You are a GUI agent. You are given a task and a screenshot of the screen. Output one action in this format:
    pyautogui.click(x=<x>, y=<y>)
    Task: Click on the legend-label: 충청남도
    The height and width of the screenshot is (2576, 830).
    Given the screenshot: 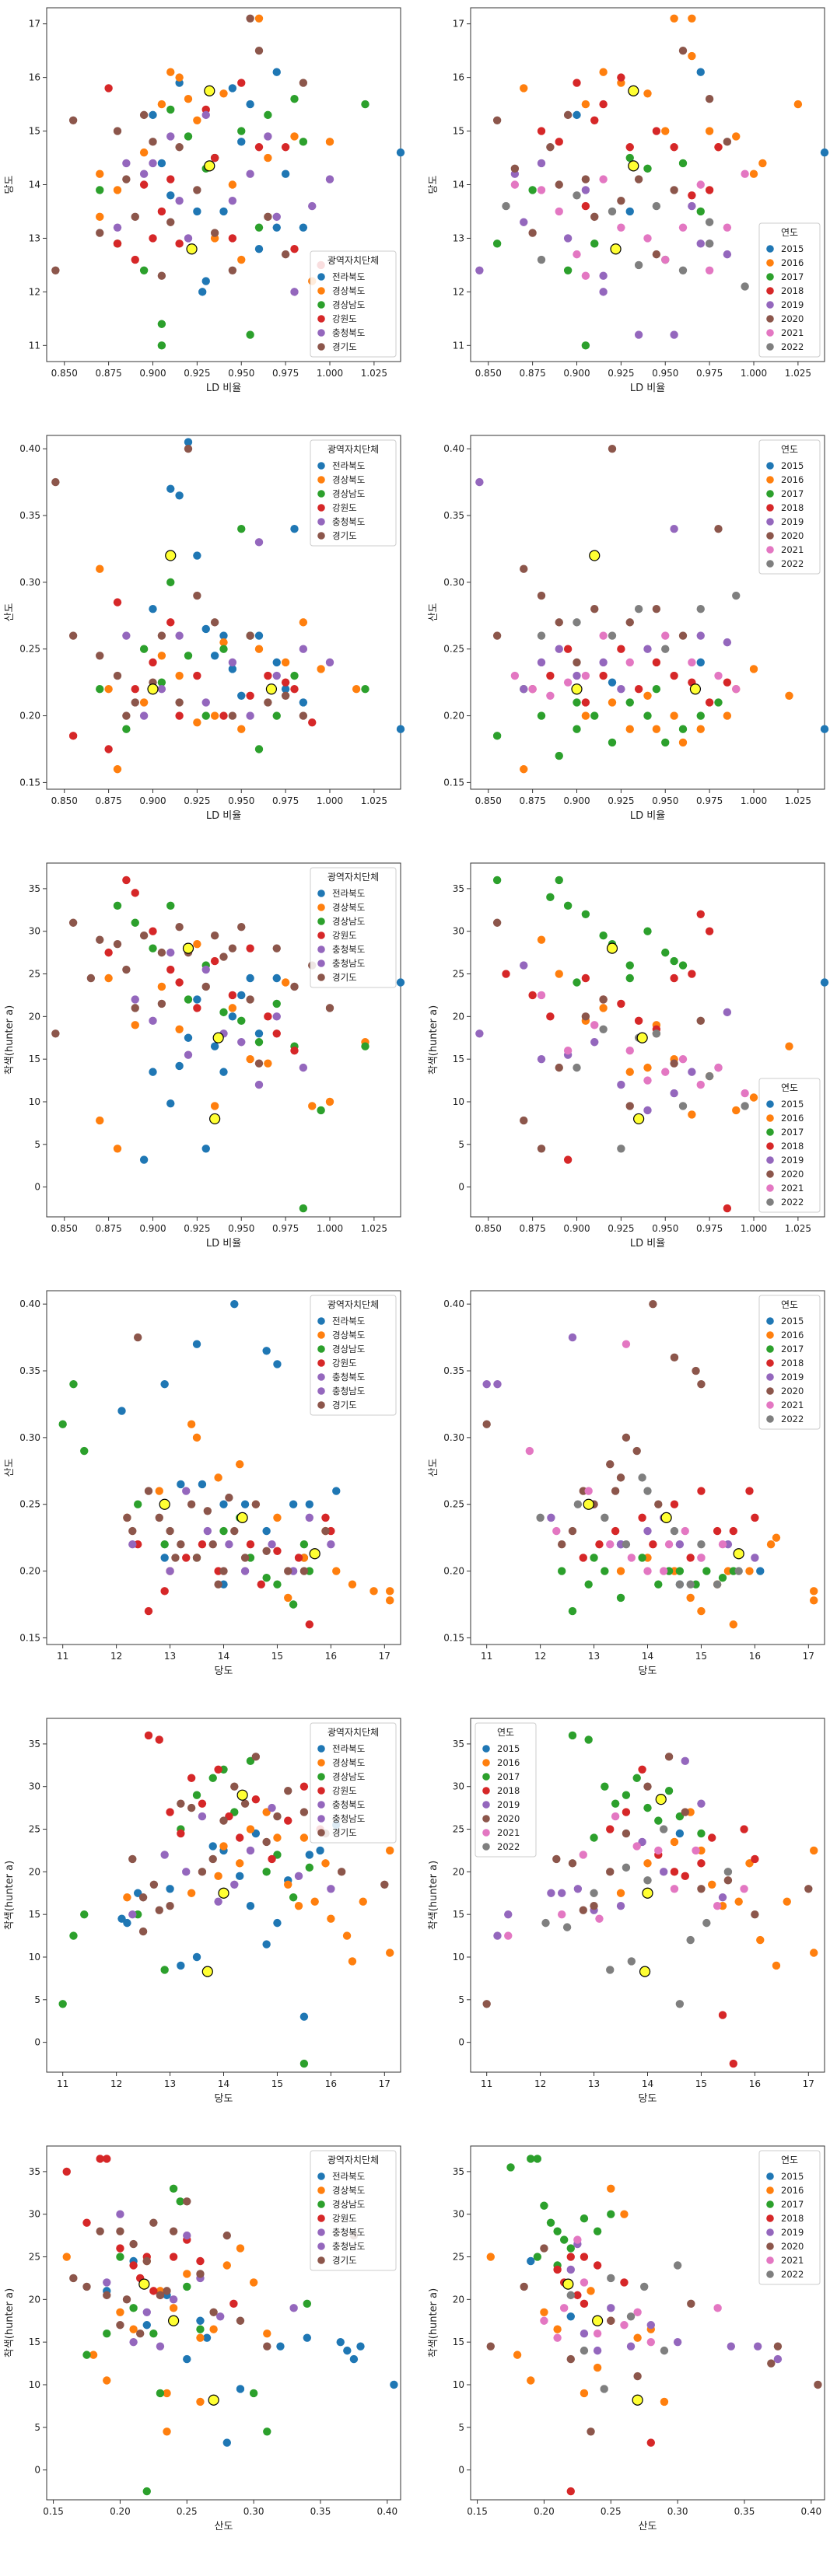 What is the action you would take?
    pyautogui.click(x=348, y=2246)
    